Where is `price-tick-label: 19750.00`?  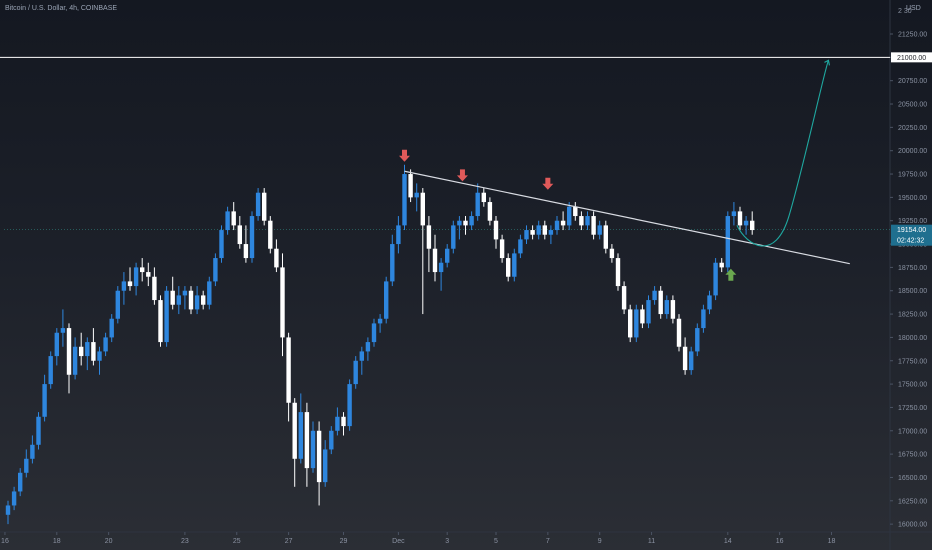 price-tick-label: 19750.00 is located at coordinates (912, 175).